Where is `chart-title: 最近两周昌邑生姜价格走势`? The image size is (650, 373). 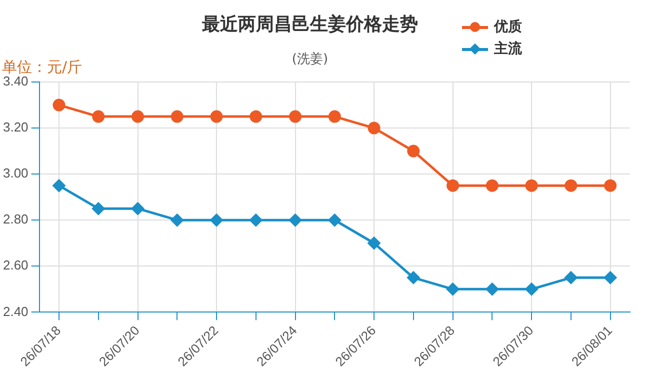
chart-title: 最近两周昌邑生姜价格走势 is located at coordinates (310, 24).